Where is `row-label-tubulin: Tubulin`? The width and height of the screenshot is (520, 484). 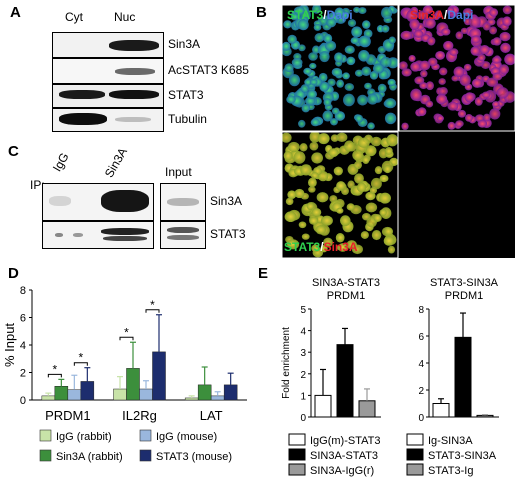
row-label-tubulin: Tubulin is located at coordinates (187, 119).